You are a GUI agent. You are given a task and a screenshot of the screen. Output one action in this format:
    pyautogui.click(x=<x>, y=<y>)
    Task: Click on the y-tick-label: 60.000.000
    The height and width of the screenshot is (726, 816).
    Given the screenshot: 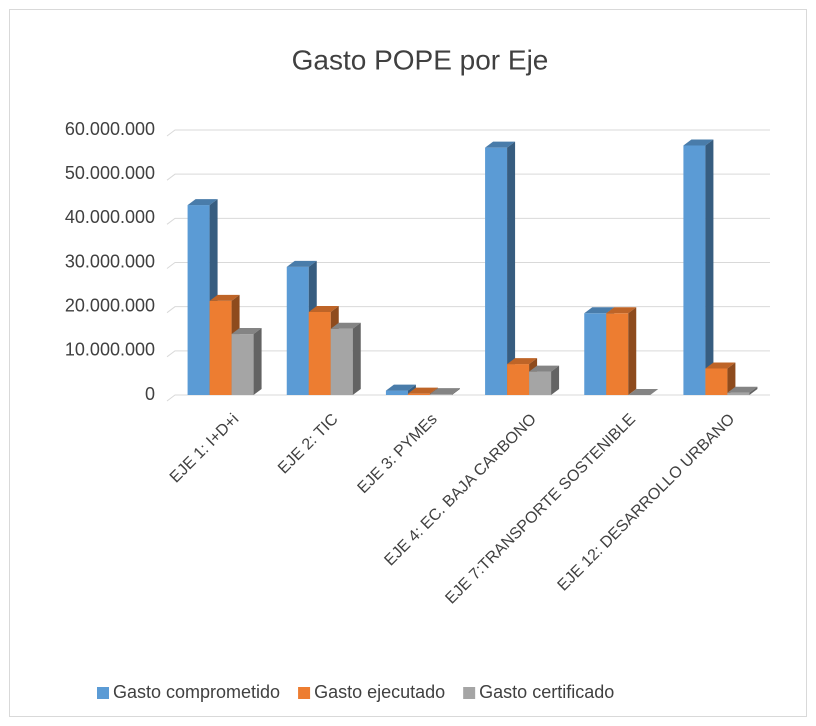 What is the action you would take?
    pyautogui.click(x=110, y=129)
    